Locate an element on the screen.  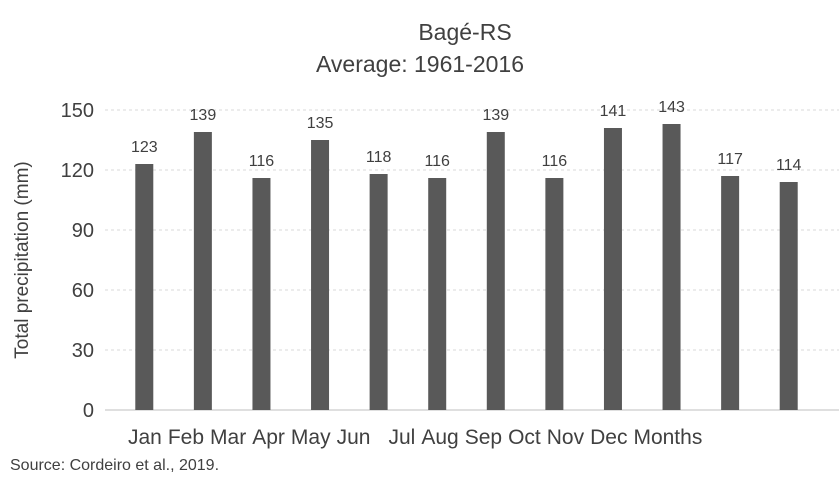
y-axis-label: Total precipitation (mm) is located at coordinates (22, 259).